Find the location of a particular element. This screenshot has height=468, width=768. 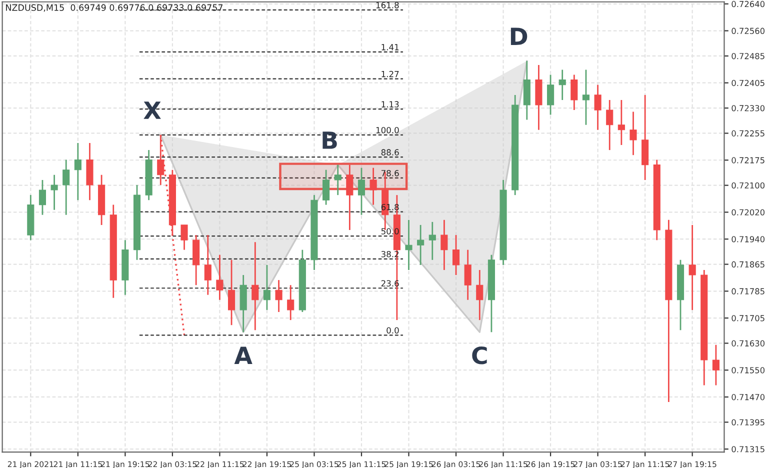

y-tick-label: 0.71315 is located at coordinates (748, 449).